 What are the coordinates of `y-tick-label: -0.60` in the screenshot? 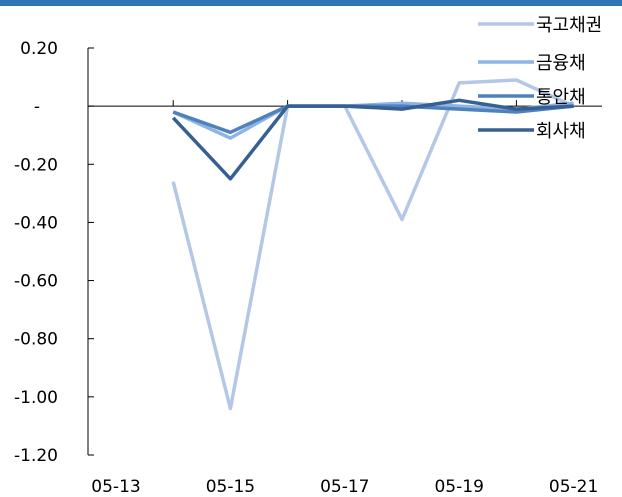 It's located at (36, 282).